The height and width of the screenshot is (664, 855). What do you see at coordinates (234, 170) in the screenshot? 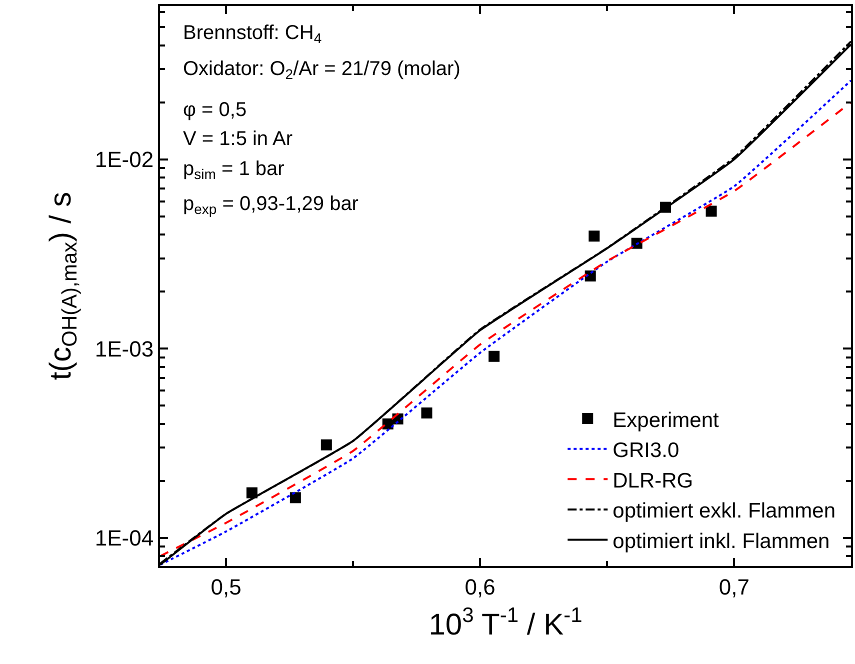
I see `annotation: p$_{sim}$ = 1 bar` at bounding box center [234, 170].